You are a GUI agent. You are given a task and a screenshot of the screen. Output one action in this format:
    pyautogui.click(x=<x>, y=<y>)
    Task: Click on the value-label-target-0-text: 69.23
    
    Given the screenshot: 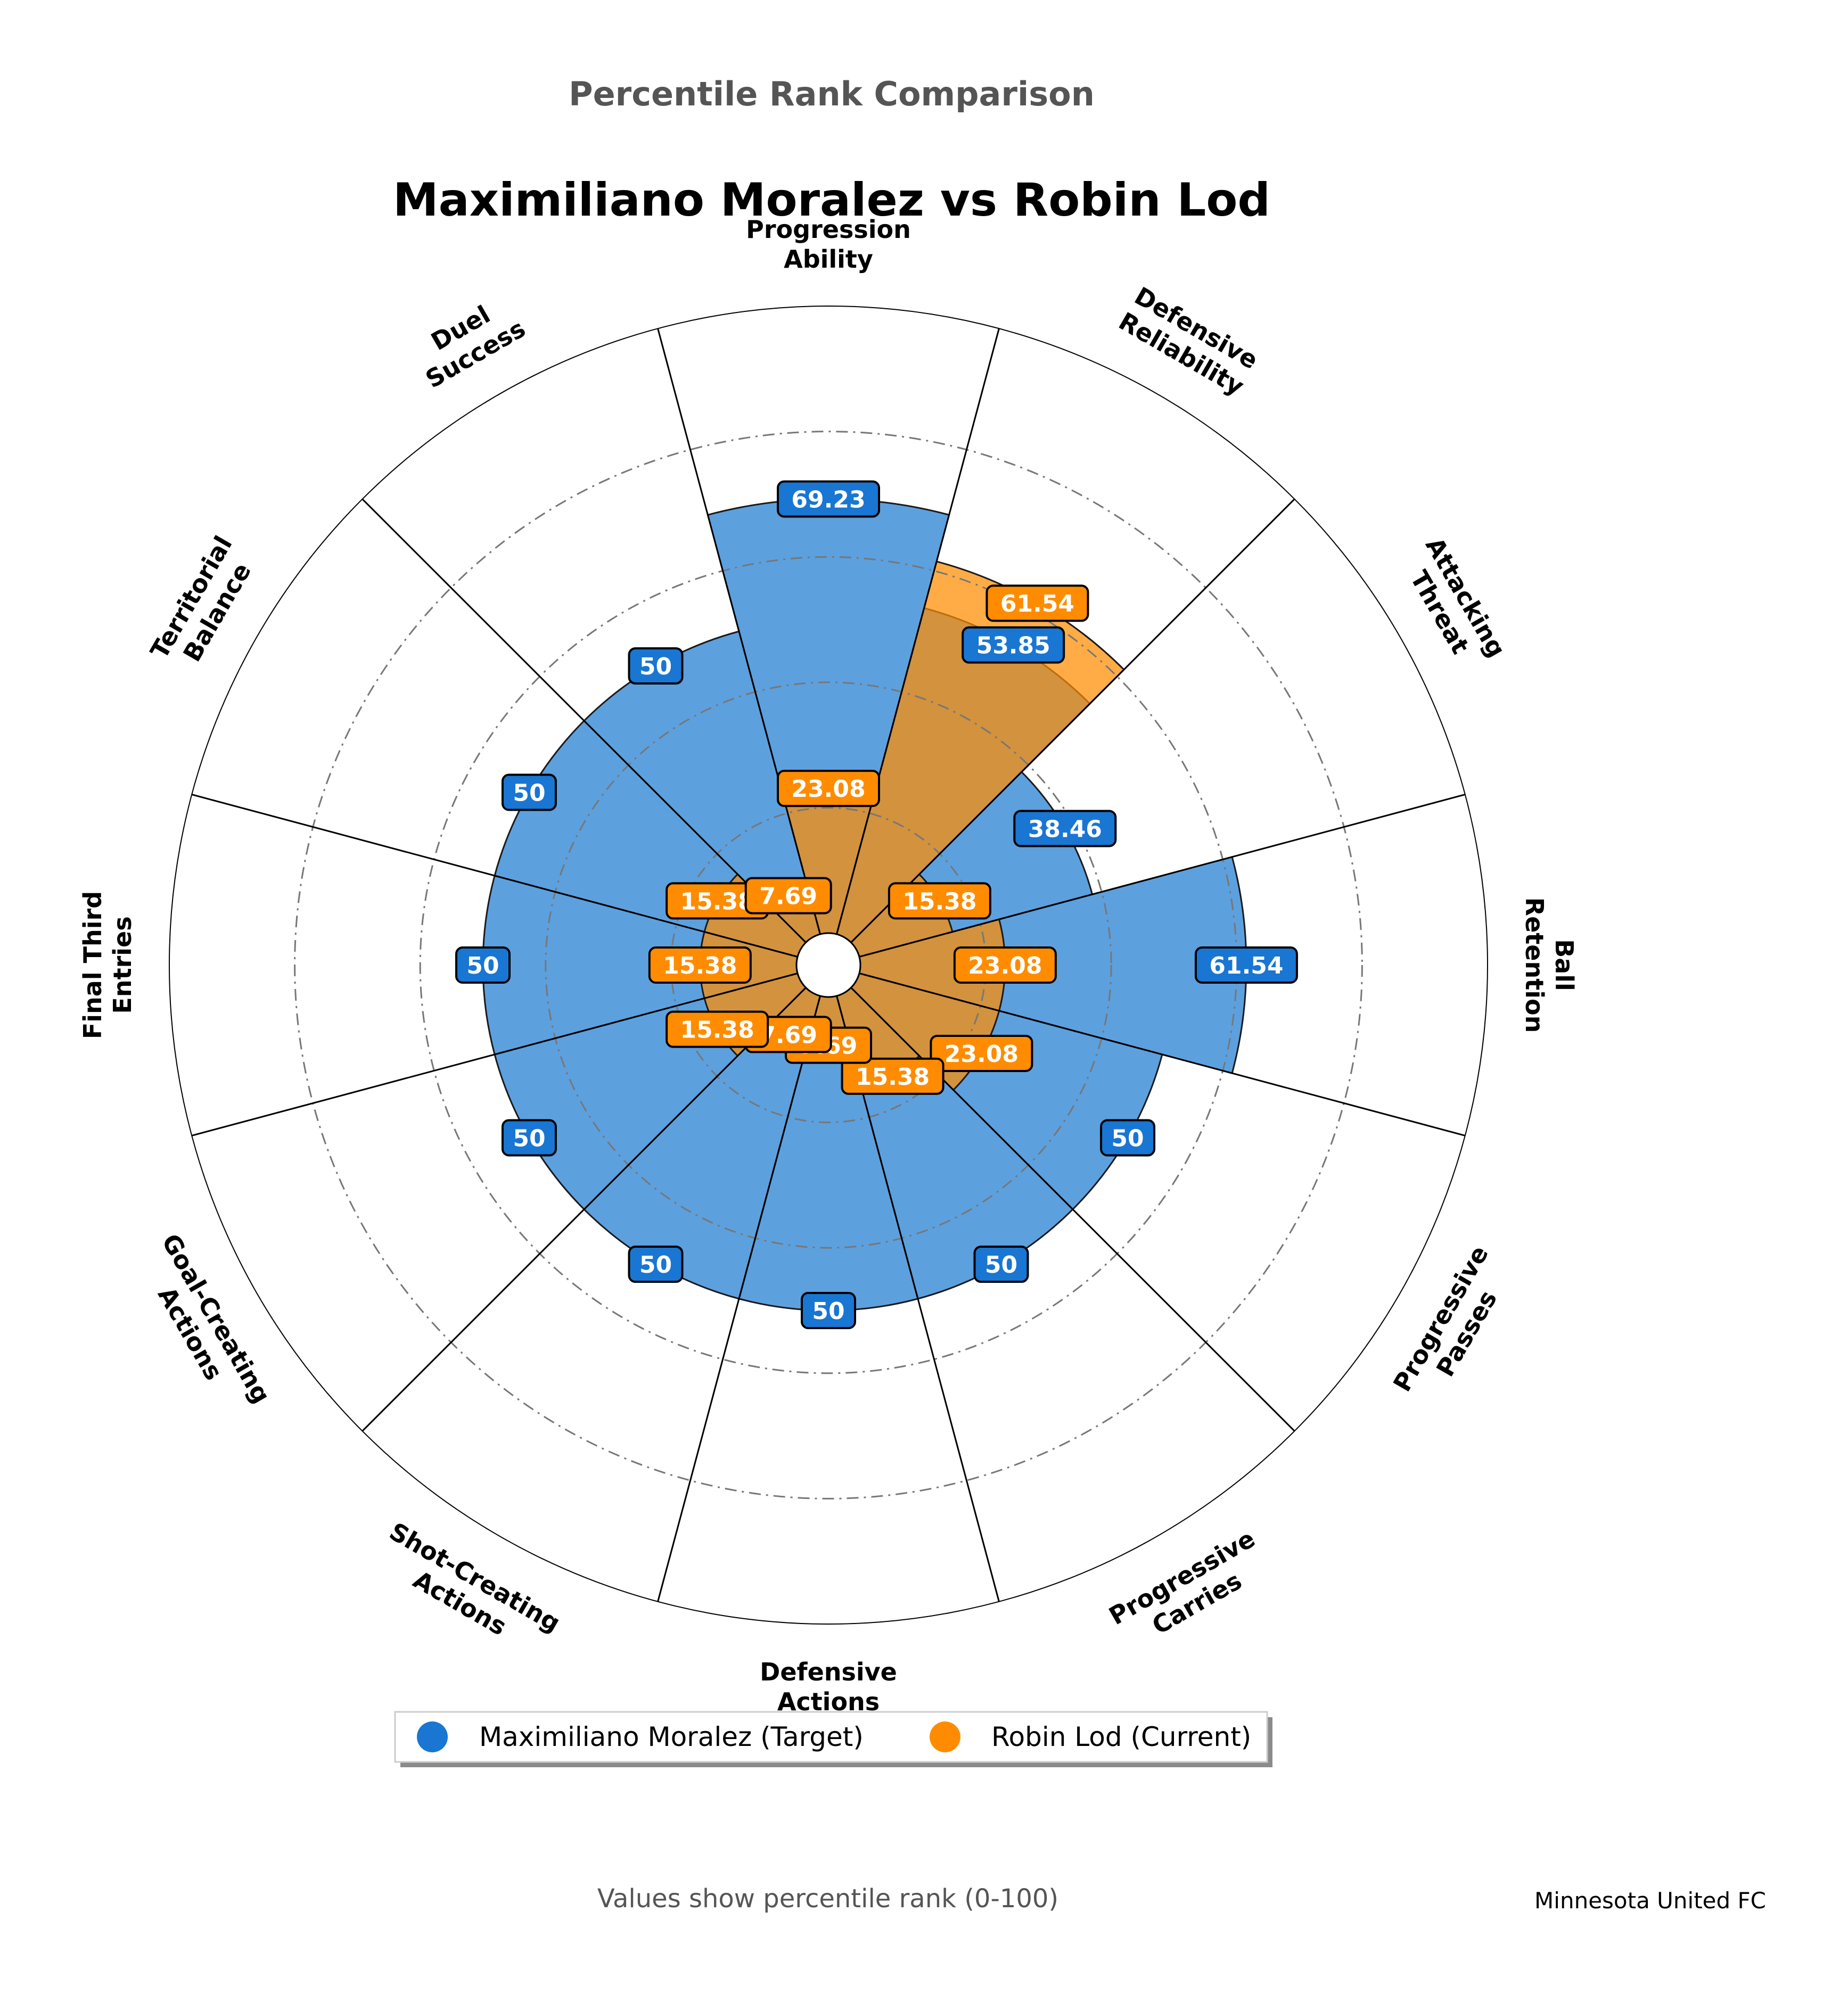 What is the action you would take?
    pyautogui.click(x=828, y=499)
    